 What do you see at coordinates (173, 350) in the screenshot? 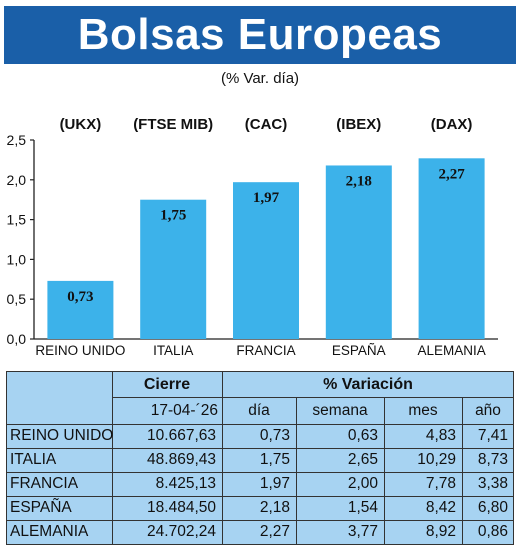
I see `x-tick-label: ITALIA` at bounding box center [173, 350].